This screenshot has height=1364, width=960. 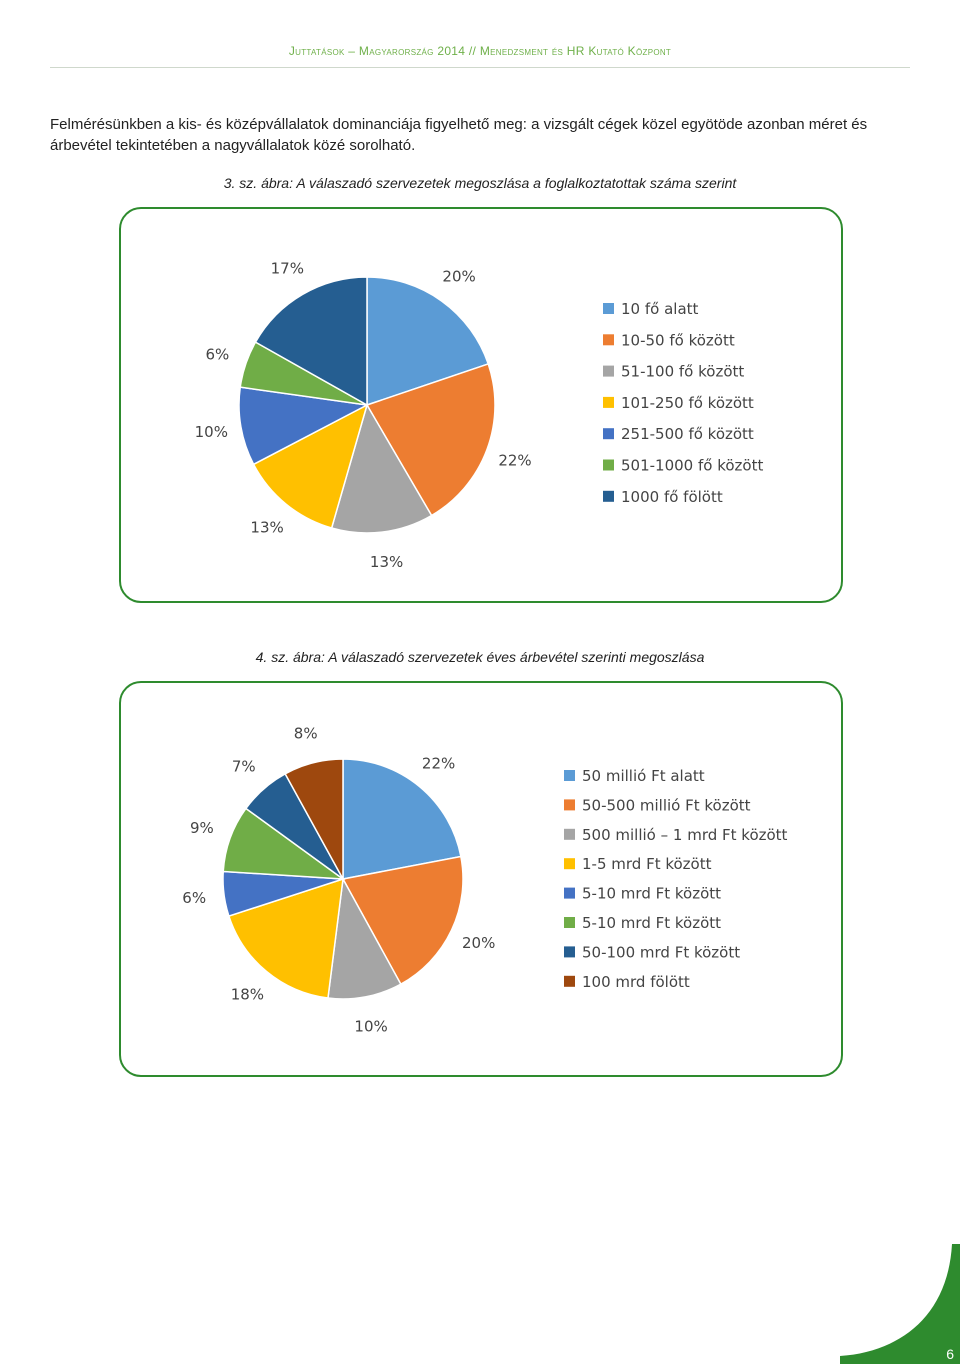 I want to click on legend-label: 101-250 fő között, so click(x=687, y=403).